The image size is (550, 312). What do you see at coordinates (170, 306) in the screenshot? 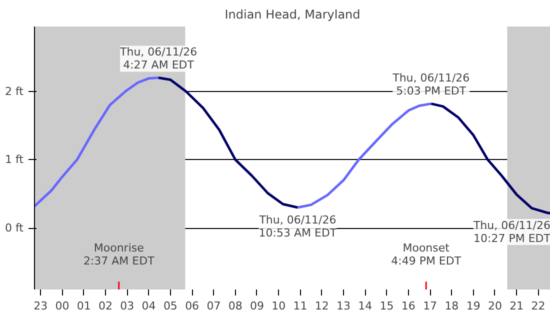
I see `x-tick-label: 05` at bounding box center [170, 306].